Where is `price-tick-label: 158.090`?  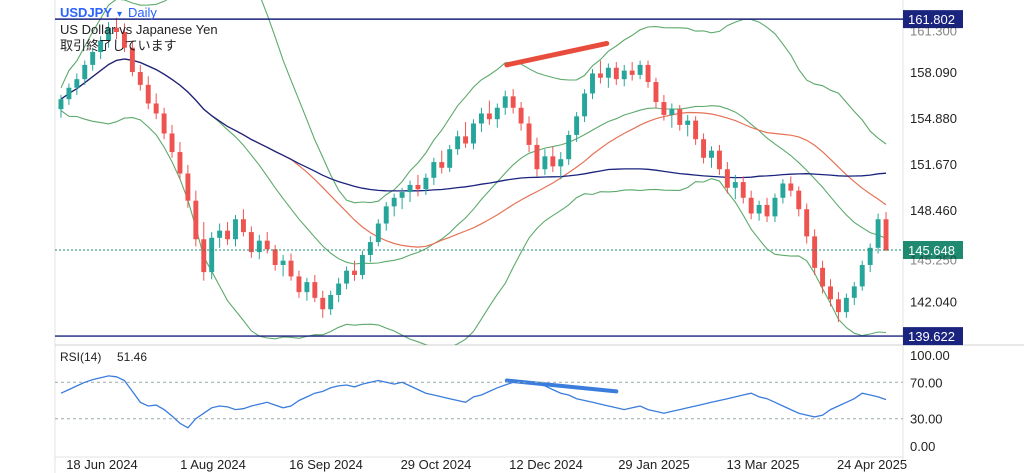
price-tick-label: 158.090 is located at coordinates (933, 72).